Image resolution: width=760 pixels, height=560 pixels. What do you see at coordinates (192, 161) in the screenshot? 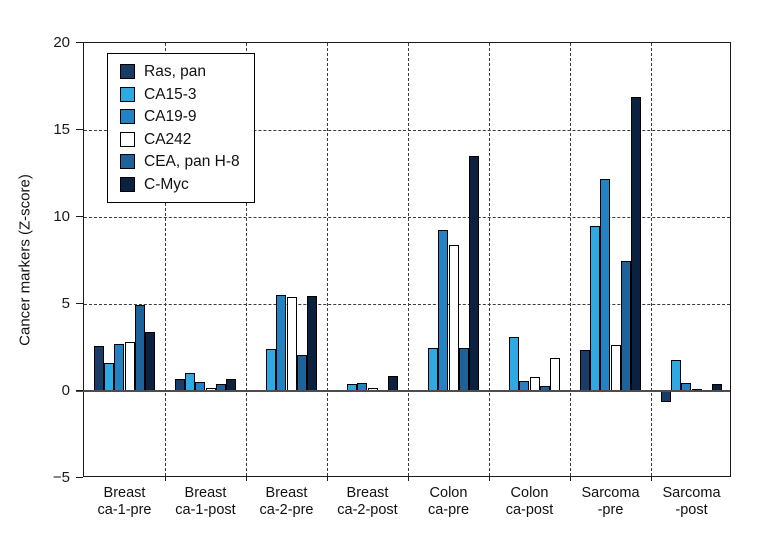
I see `legend-label: CEA, pan H-8` at bounding box center [192, 161].